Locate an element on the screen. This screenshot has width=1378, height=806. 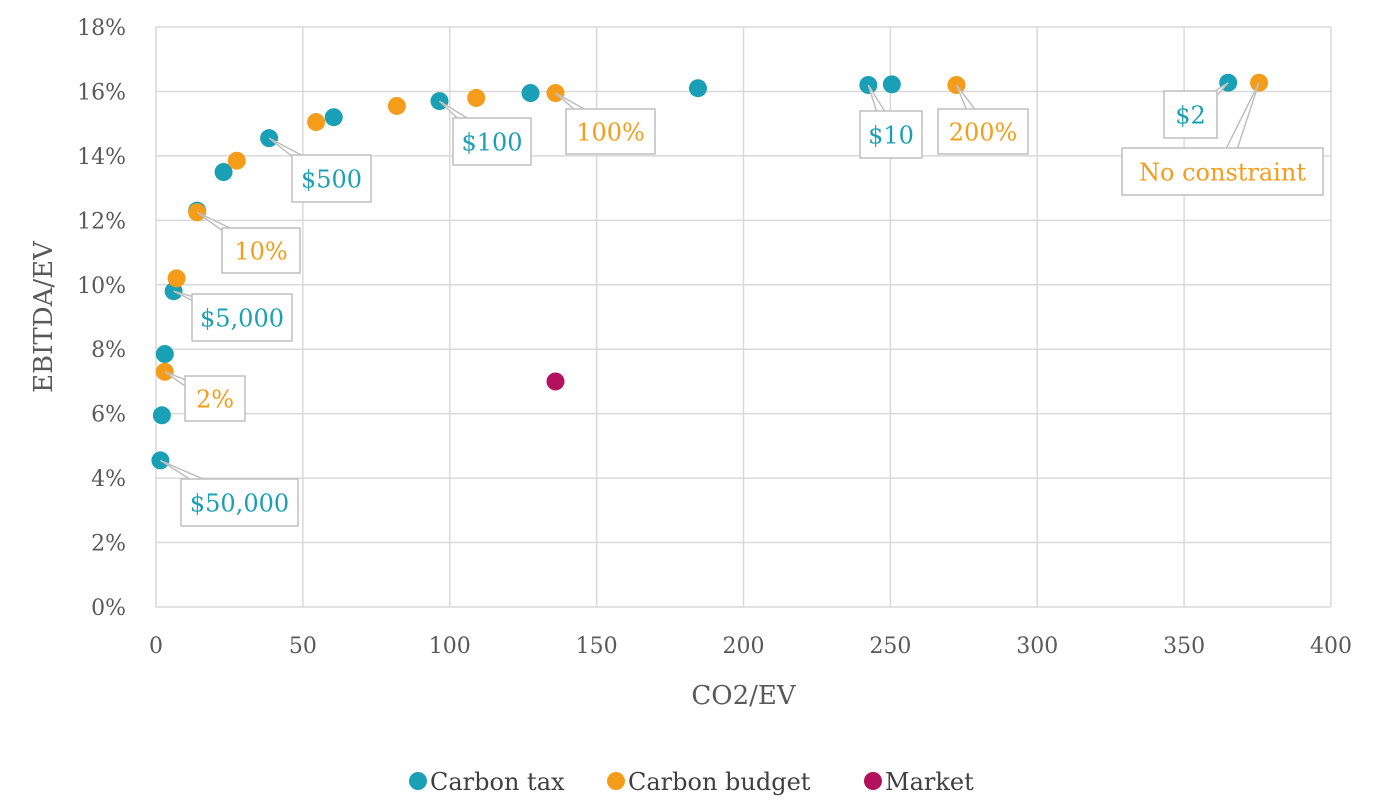
x-tick-label: 400 is located at coordinates (1331, 646).